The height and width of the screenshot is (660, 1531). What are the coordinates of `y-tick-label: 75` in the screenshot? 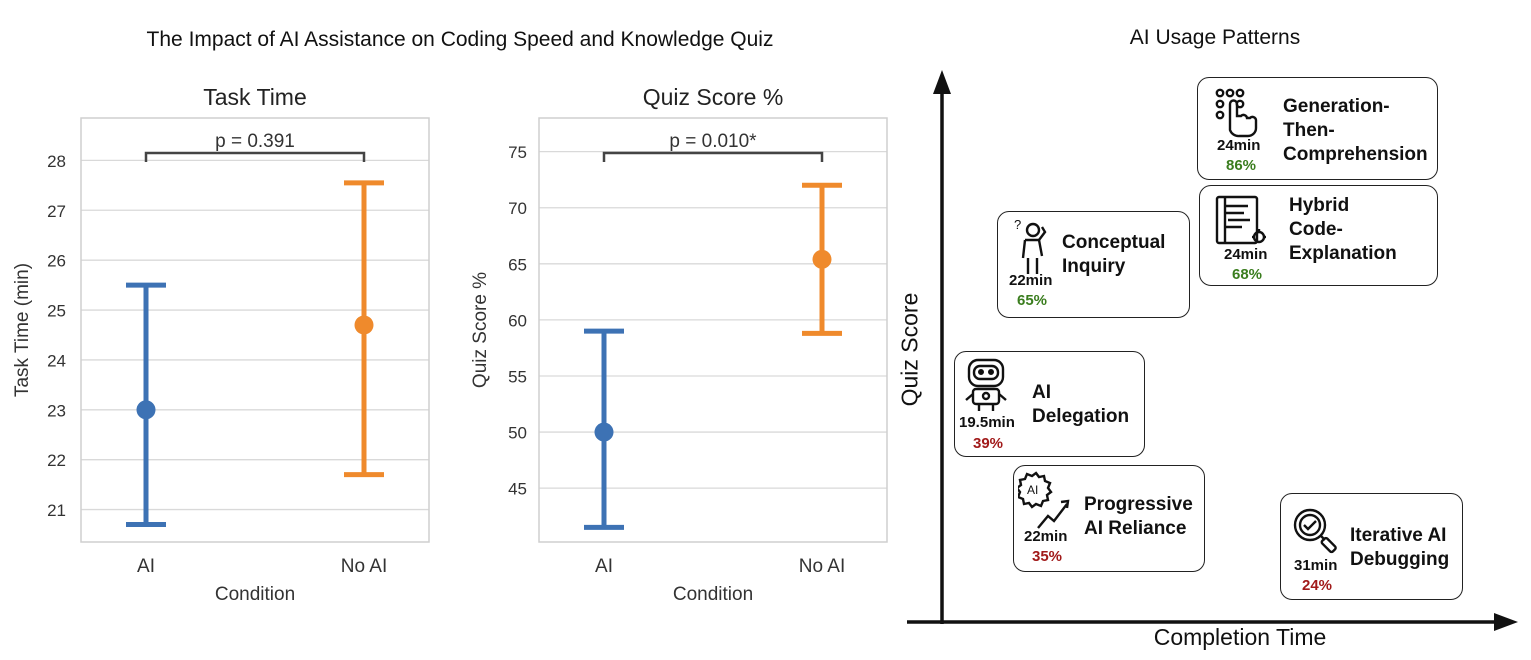 It's located at (517, 152).